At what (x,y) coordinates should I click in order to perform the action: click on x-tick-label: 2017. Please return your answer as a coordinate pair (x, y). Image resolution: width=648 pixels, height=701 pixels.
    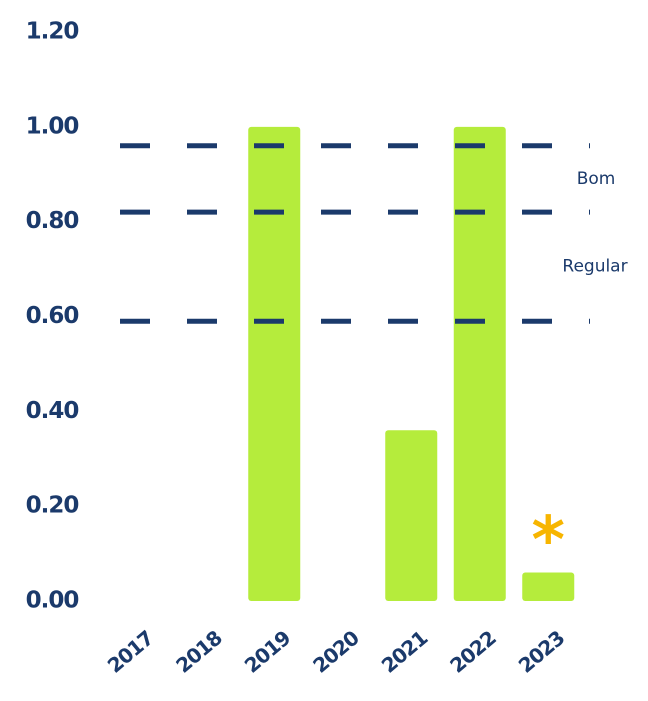
    Looking at the image, I should click on (130, 652).